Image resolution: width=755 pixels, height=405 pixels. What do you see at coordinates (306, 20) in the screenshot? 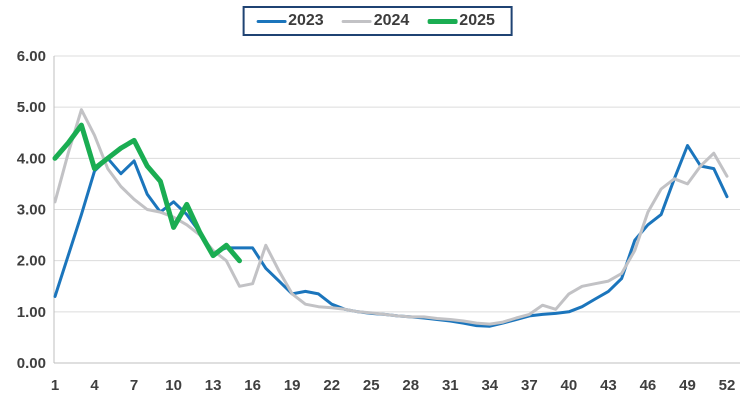
I see `legend-label: 2023` at bounding box center [306, 20].